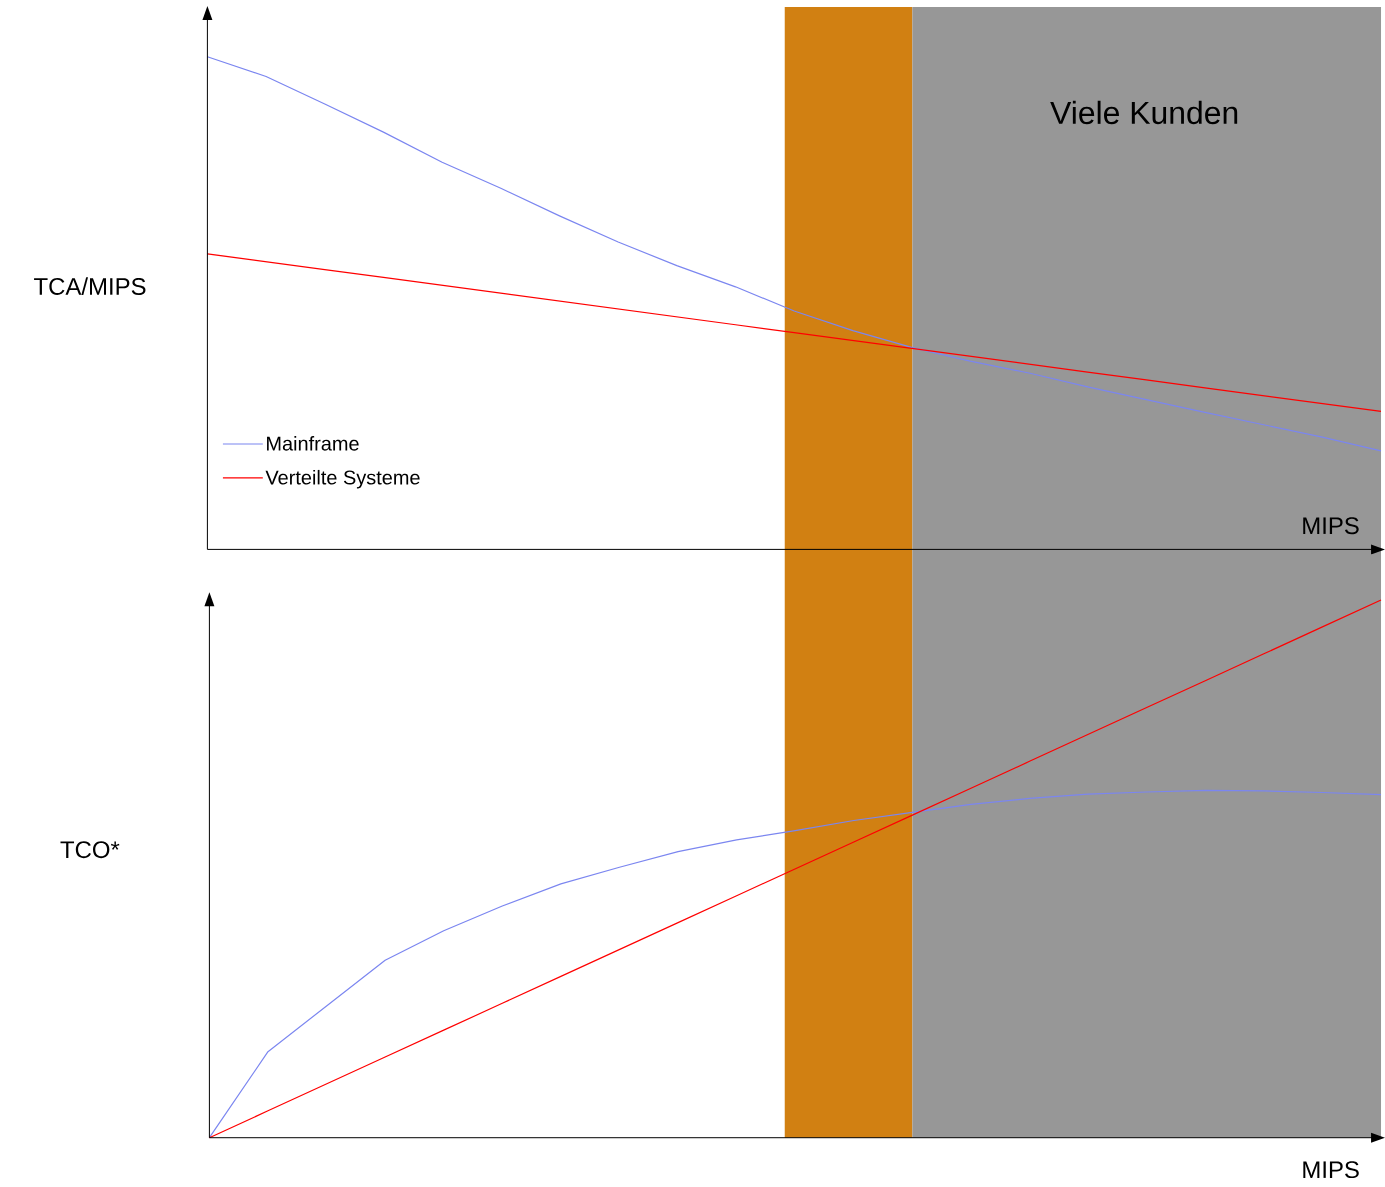 This screenshot has width=1385, height=1187. I want to click on y-axis-title: TCO*, so click(90, 850).